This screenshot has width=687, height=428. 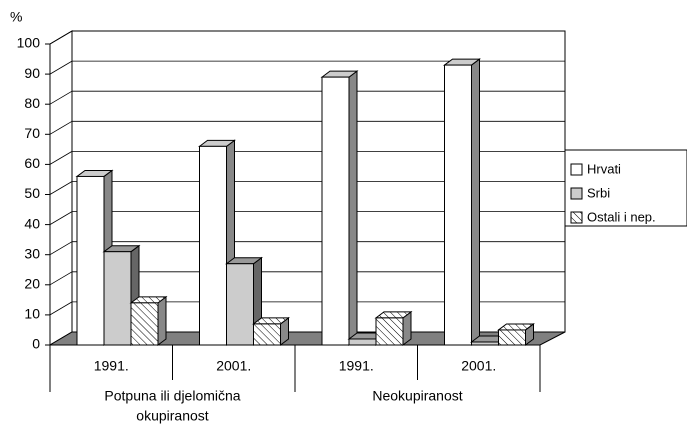 I want to click on y-axis-label: %, so click(x=16, y=17).